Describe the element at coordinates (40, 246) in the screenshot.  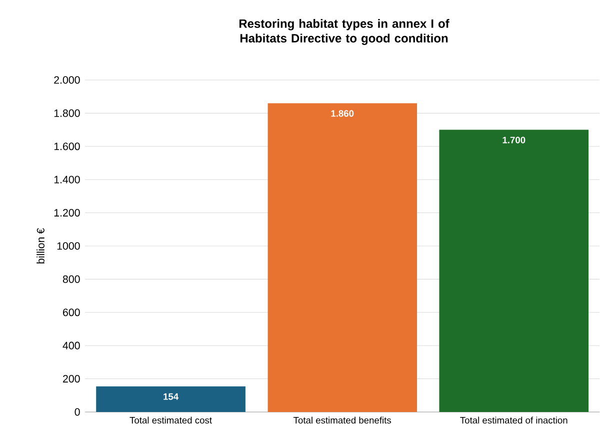
I see `y-axis-title: billion €` at that location.